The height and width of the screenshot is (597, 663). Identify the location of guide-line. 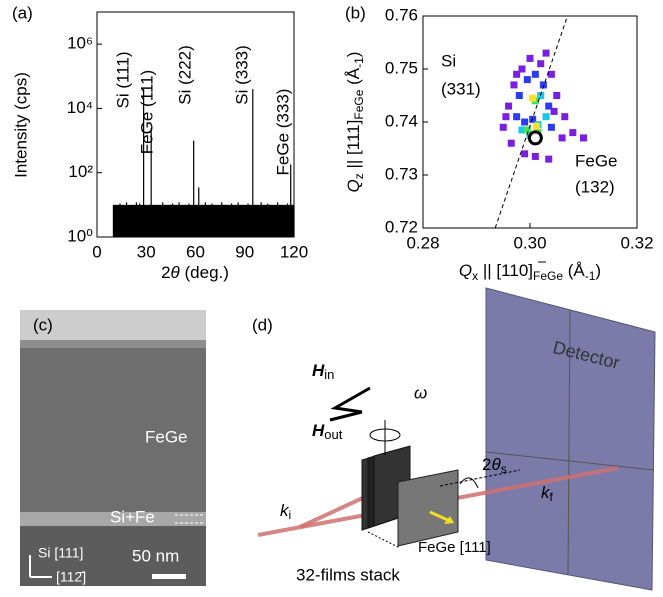
(531, 122).